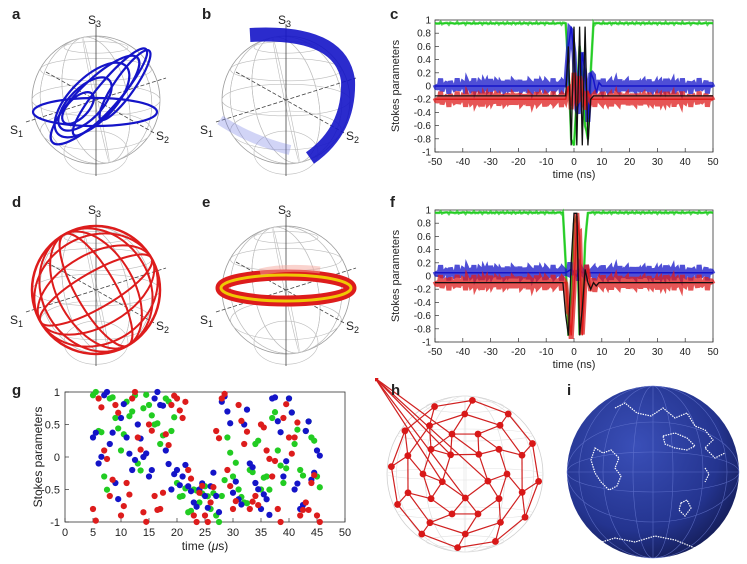 The image size is (747, 564). Describe the element at coordinates (233, 533) in the screenshot. I see `x-tick-label: 30` at that location.